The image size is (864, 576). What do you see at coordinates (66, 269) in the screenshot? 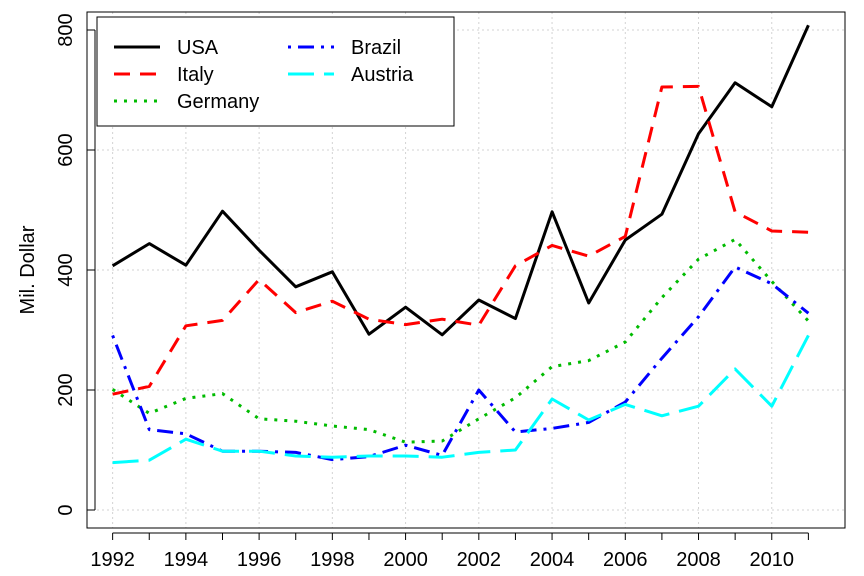
I see `y-tick-label: 400` at bounding box center [66, 269].